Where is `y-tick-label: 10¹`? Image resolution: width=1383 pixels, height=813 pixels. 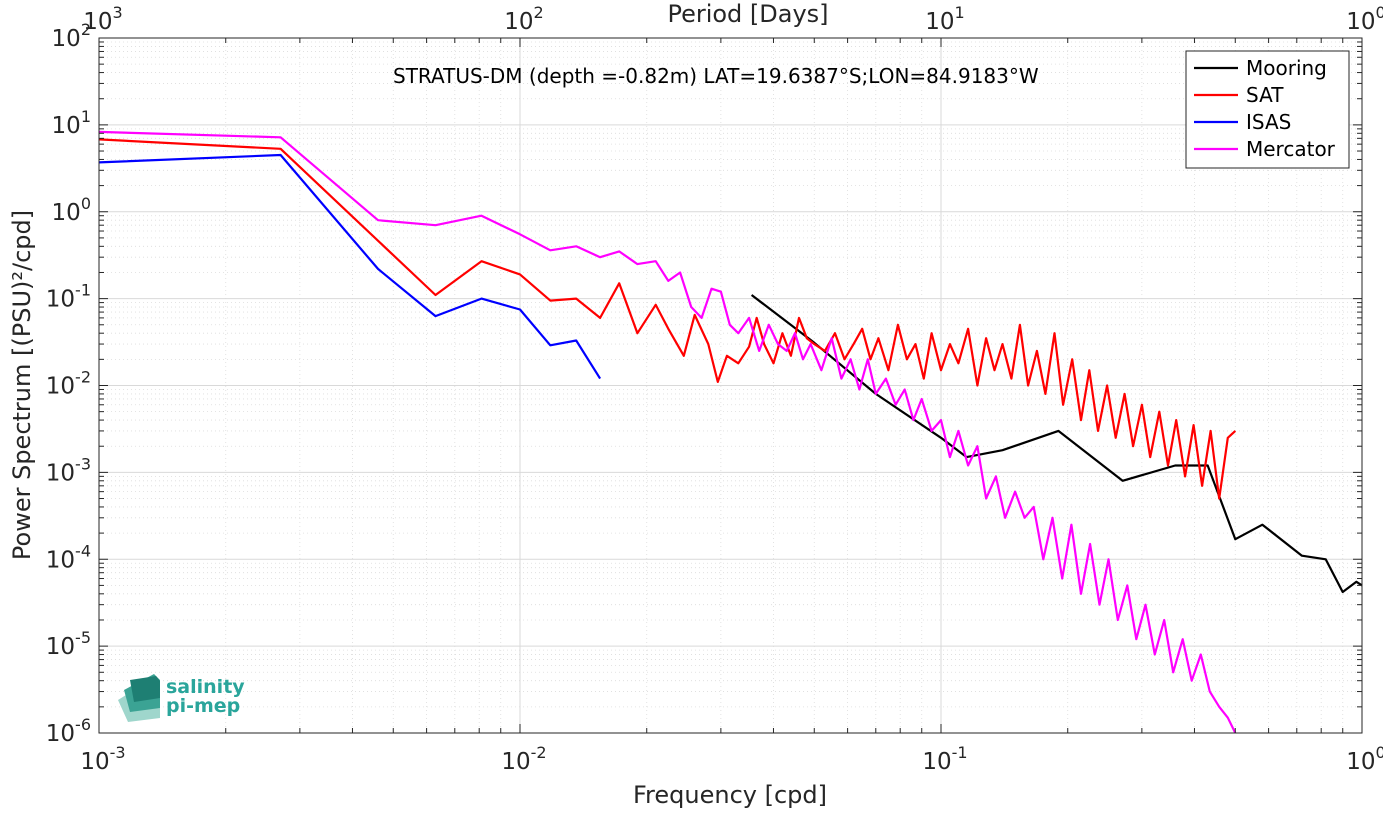 y-tick-label: 10¹ is located at coordinates (71, 123).